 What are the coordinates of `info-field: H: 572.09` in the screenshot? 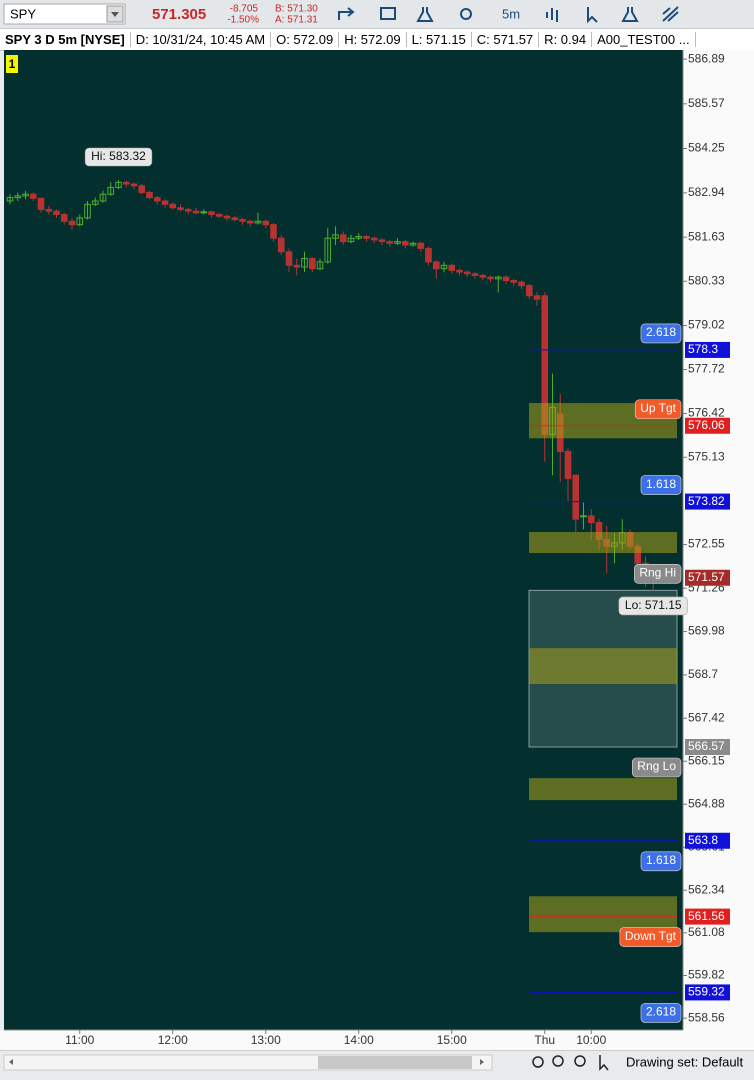 It's located at (373, 39).